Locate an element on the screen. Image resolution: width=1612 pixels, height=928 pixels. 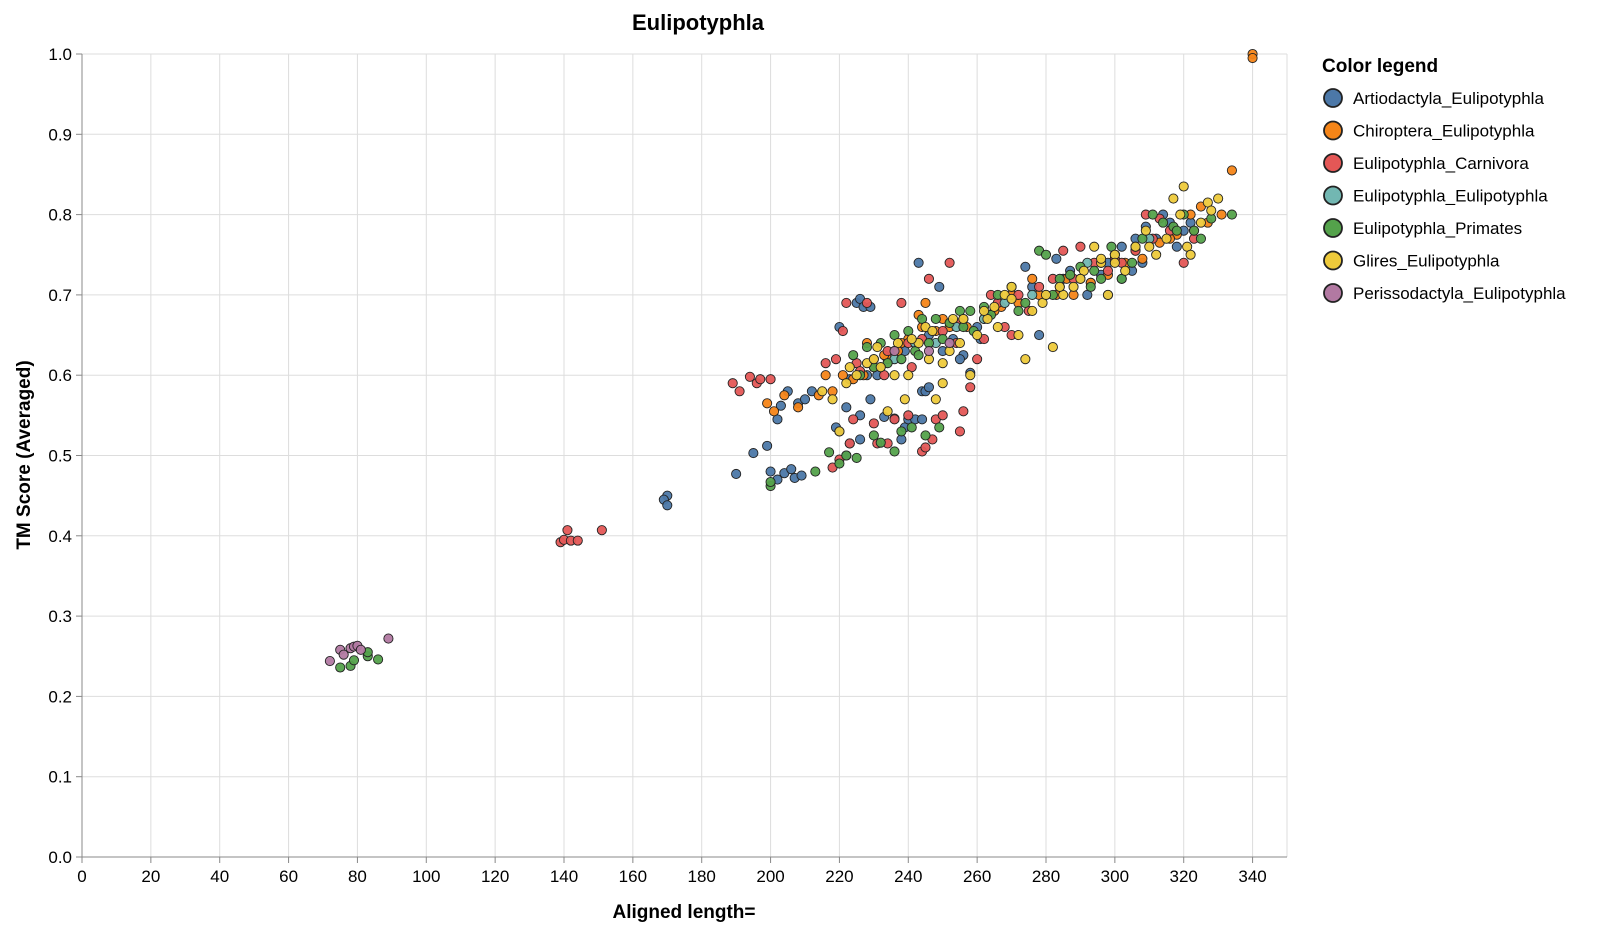
y-tick-label: 0.5 is located at coordinates (60, 456).